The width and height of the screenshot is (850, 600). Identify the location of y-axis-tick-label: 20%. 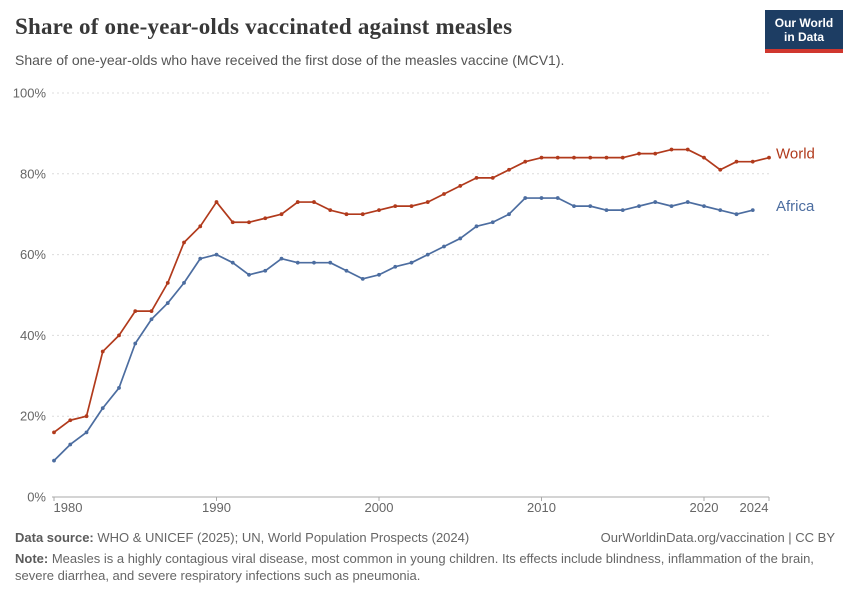
(33, 416).